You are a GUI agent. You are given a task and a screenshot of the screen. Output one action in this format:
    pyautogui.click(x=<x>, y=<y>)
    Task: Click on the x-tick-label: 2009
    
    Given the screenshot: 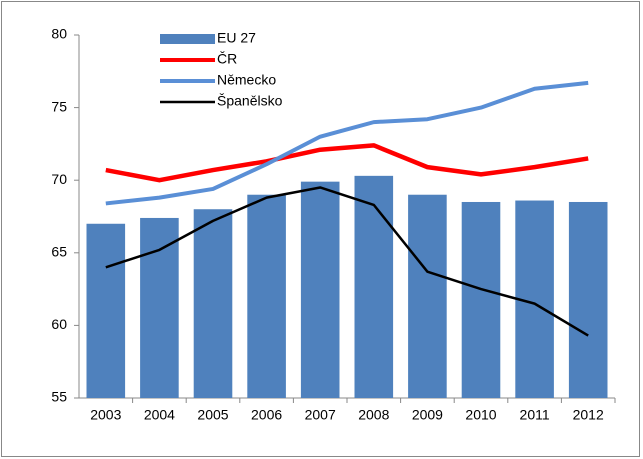 What is the action you would take?
    pyautogui.click(x=427, y=415)
    